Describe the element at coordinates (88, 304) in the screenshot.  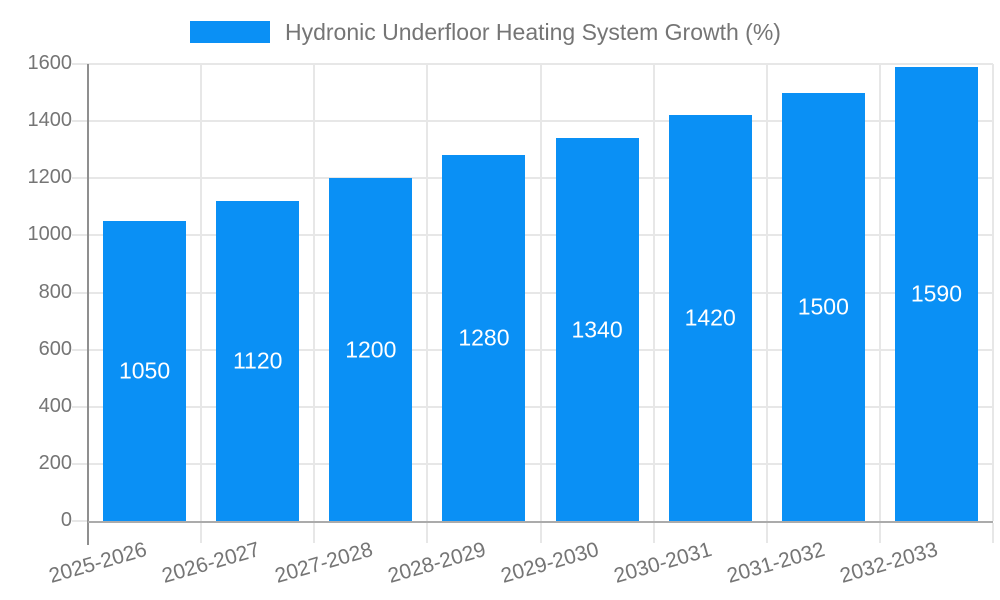
I see `y-axis-line` at that location.